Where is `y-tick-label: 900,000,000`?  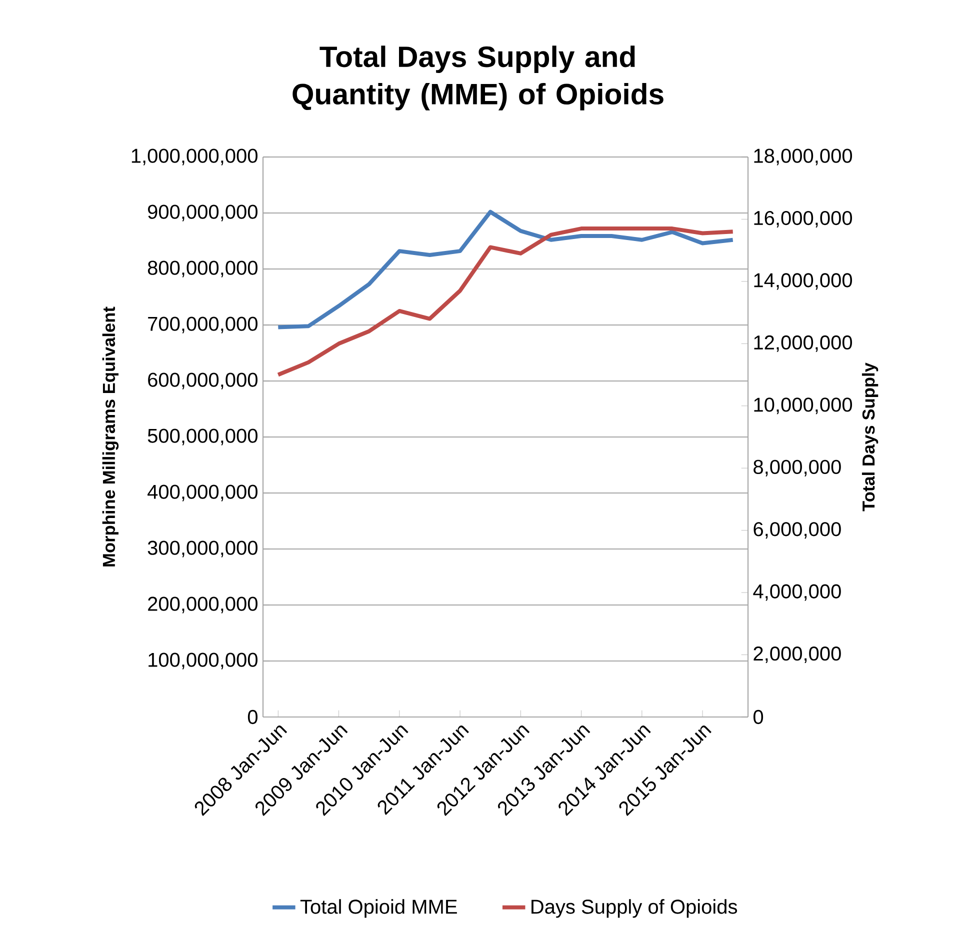 y-tick-label: 900,000,000 is located at coordinates (203, 213).